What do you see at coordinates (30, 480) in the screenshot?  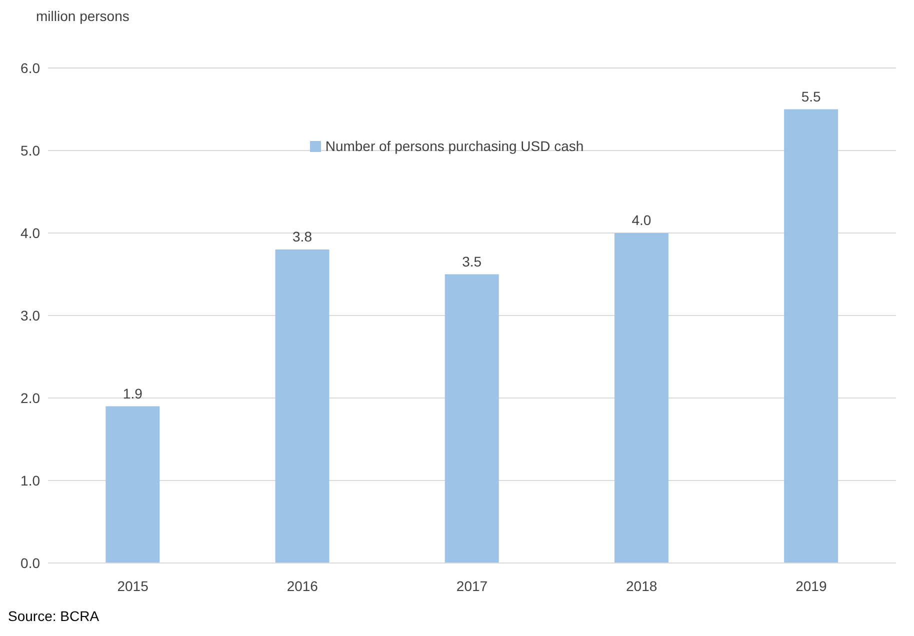 I see `y-tick-label: 1.0` at bounding box center [30, 480].